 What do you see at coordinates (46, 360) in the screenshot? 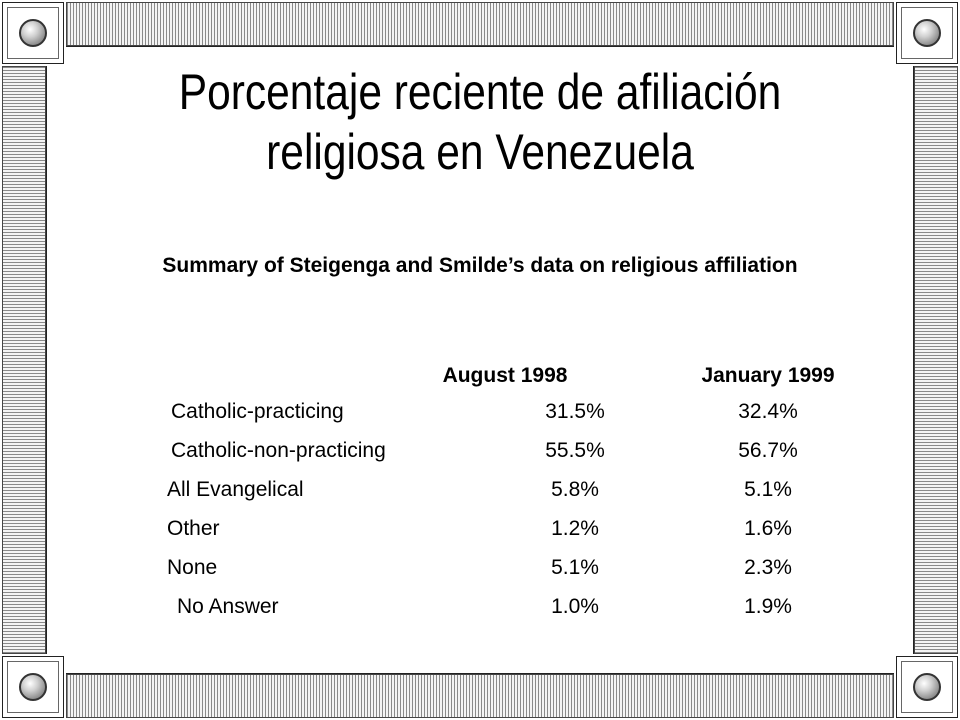
I see `frame-inner-line-left` at bounding box center [46, 360].